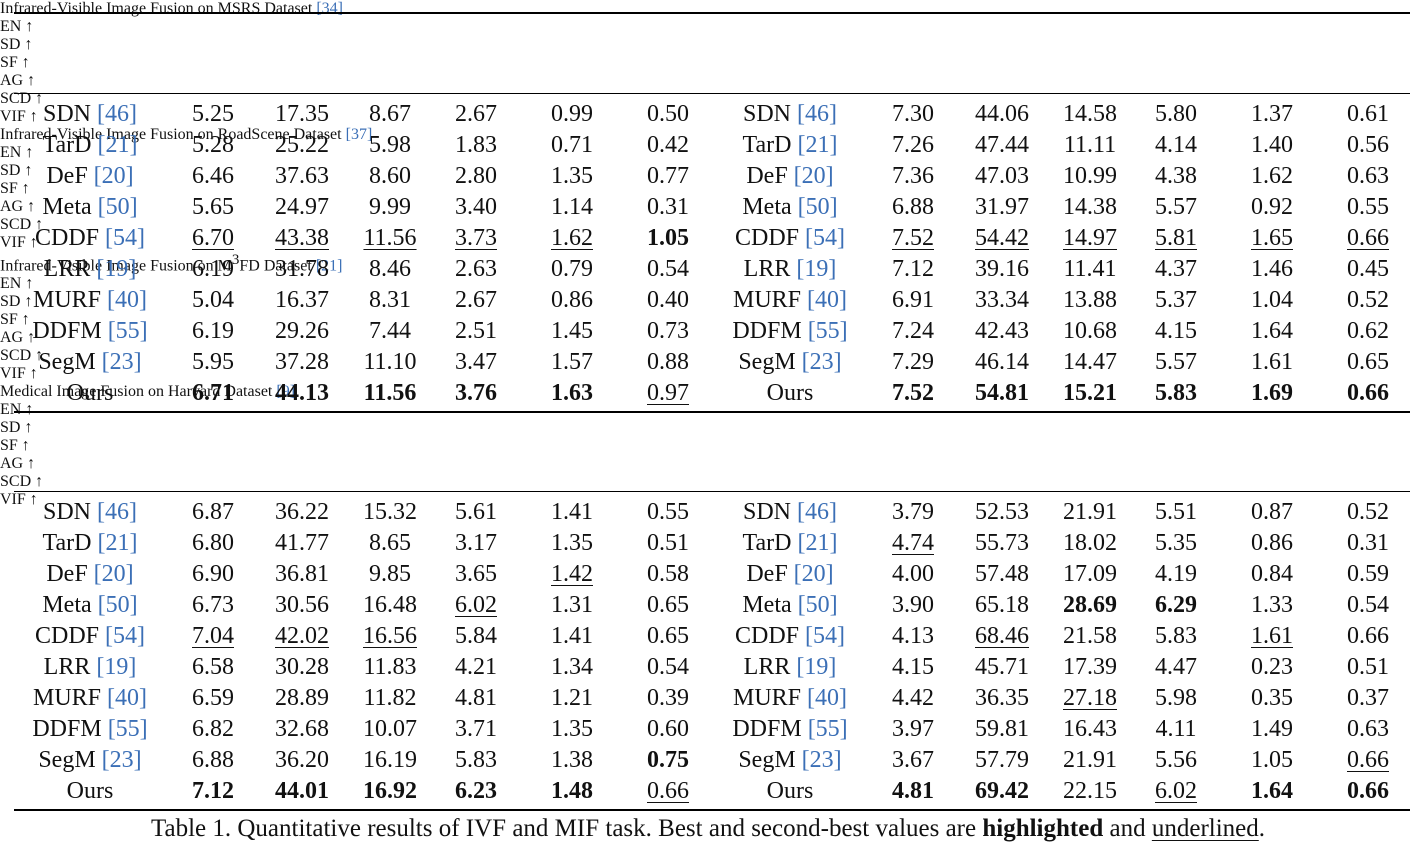 Image resolution: width=1416 pixels, height=858 pixels. What do you see at coordinates (1368, 543) in the screenshot?
I see `metric-value-text: 0.31` at bounding box center [1368, 543].